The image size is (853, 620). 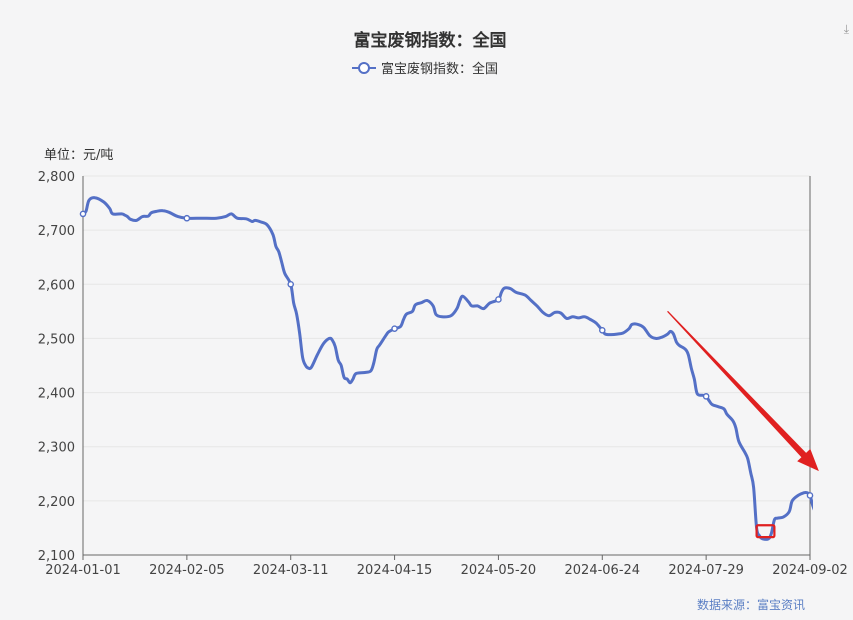 What do you see at coordinates (395, 570) in the screenshot?
I see `x-tick-label: 2024-04-15` at bounding box center [395, 570].